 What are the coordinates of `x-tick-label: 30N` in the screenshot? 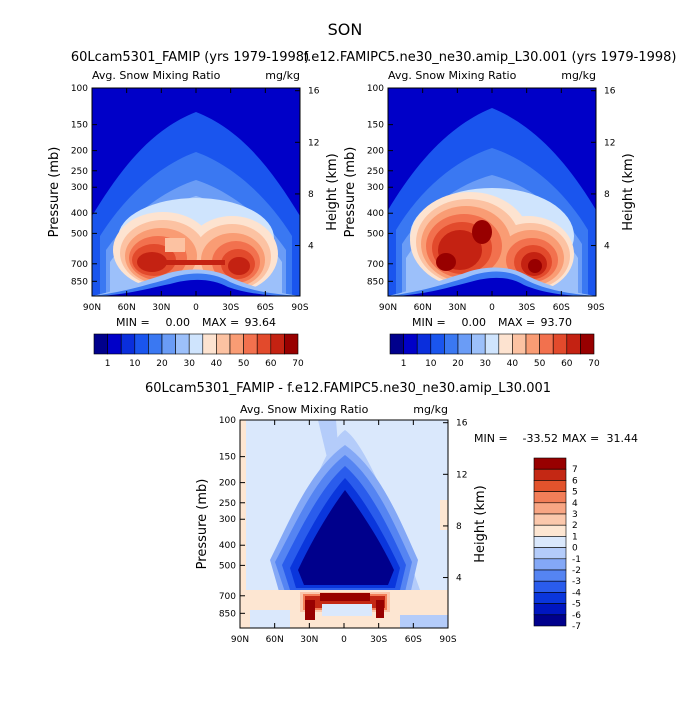 It's located at (457, 308).